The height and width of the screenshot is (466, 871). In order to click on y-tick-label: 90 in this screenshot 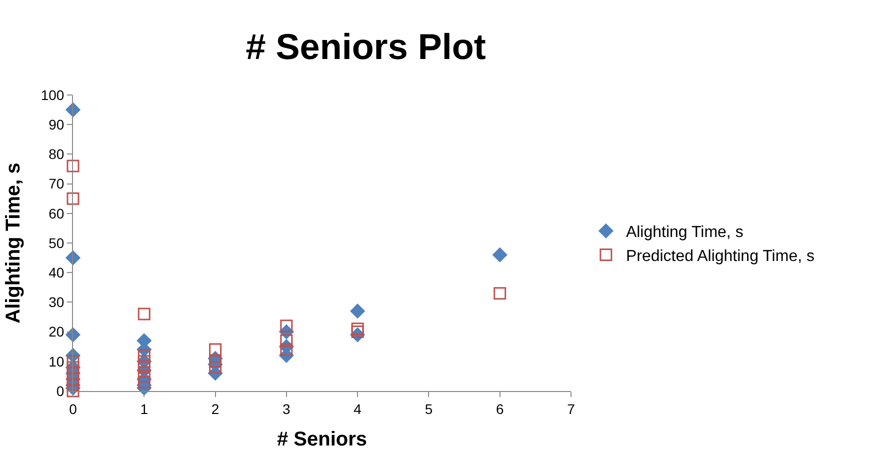, I will do `click(56, 124)`.